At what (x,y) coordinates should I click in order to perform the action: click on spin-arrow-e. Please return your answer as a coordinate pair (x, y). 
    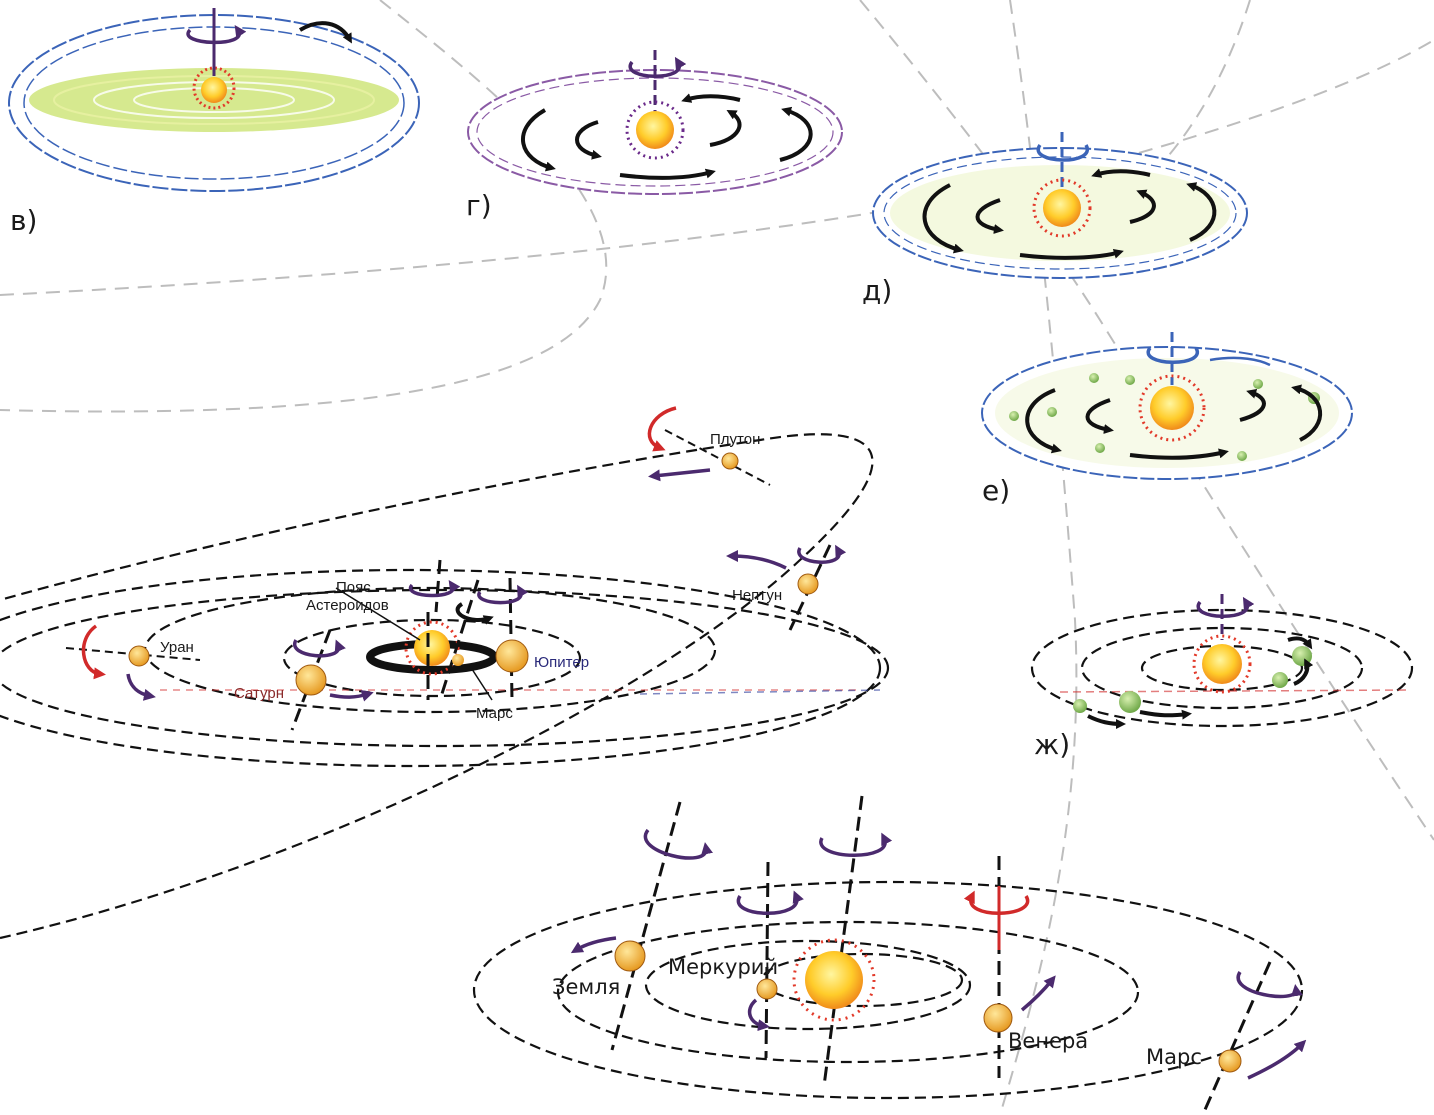
    Looking at the image, I should click on (1173, 355).